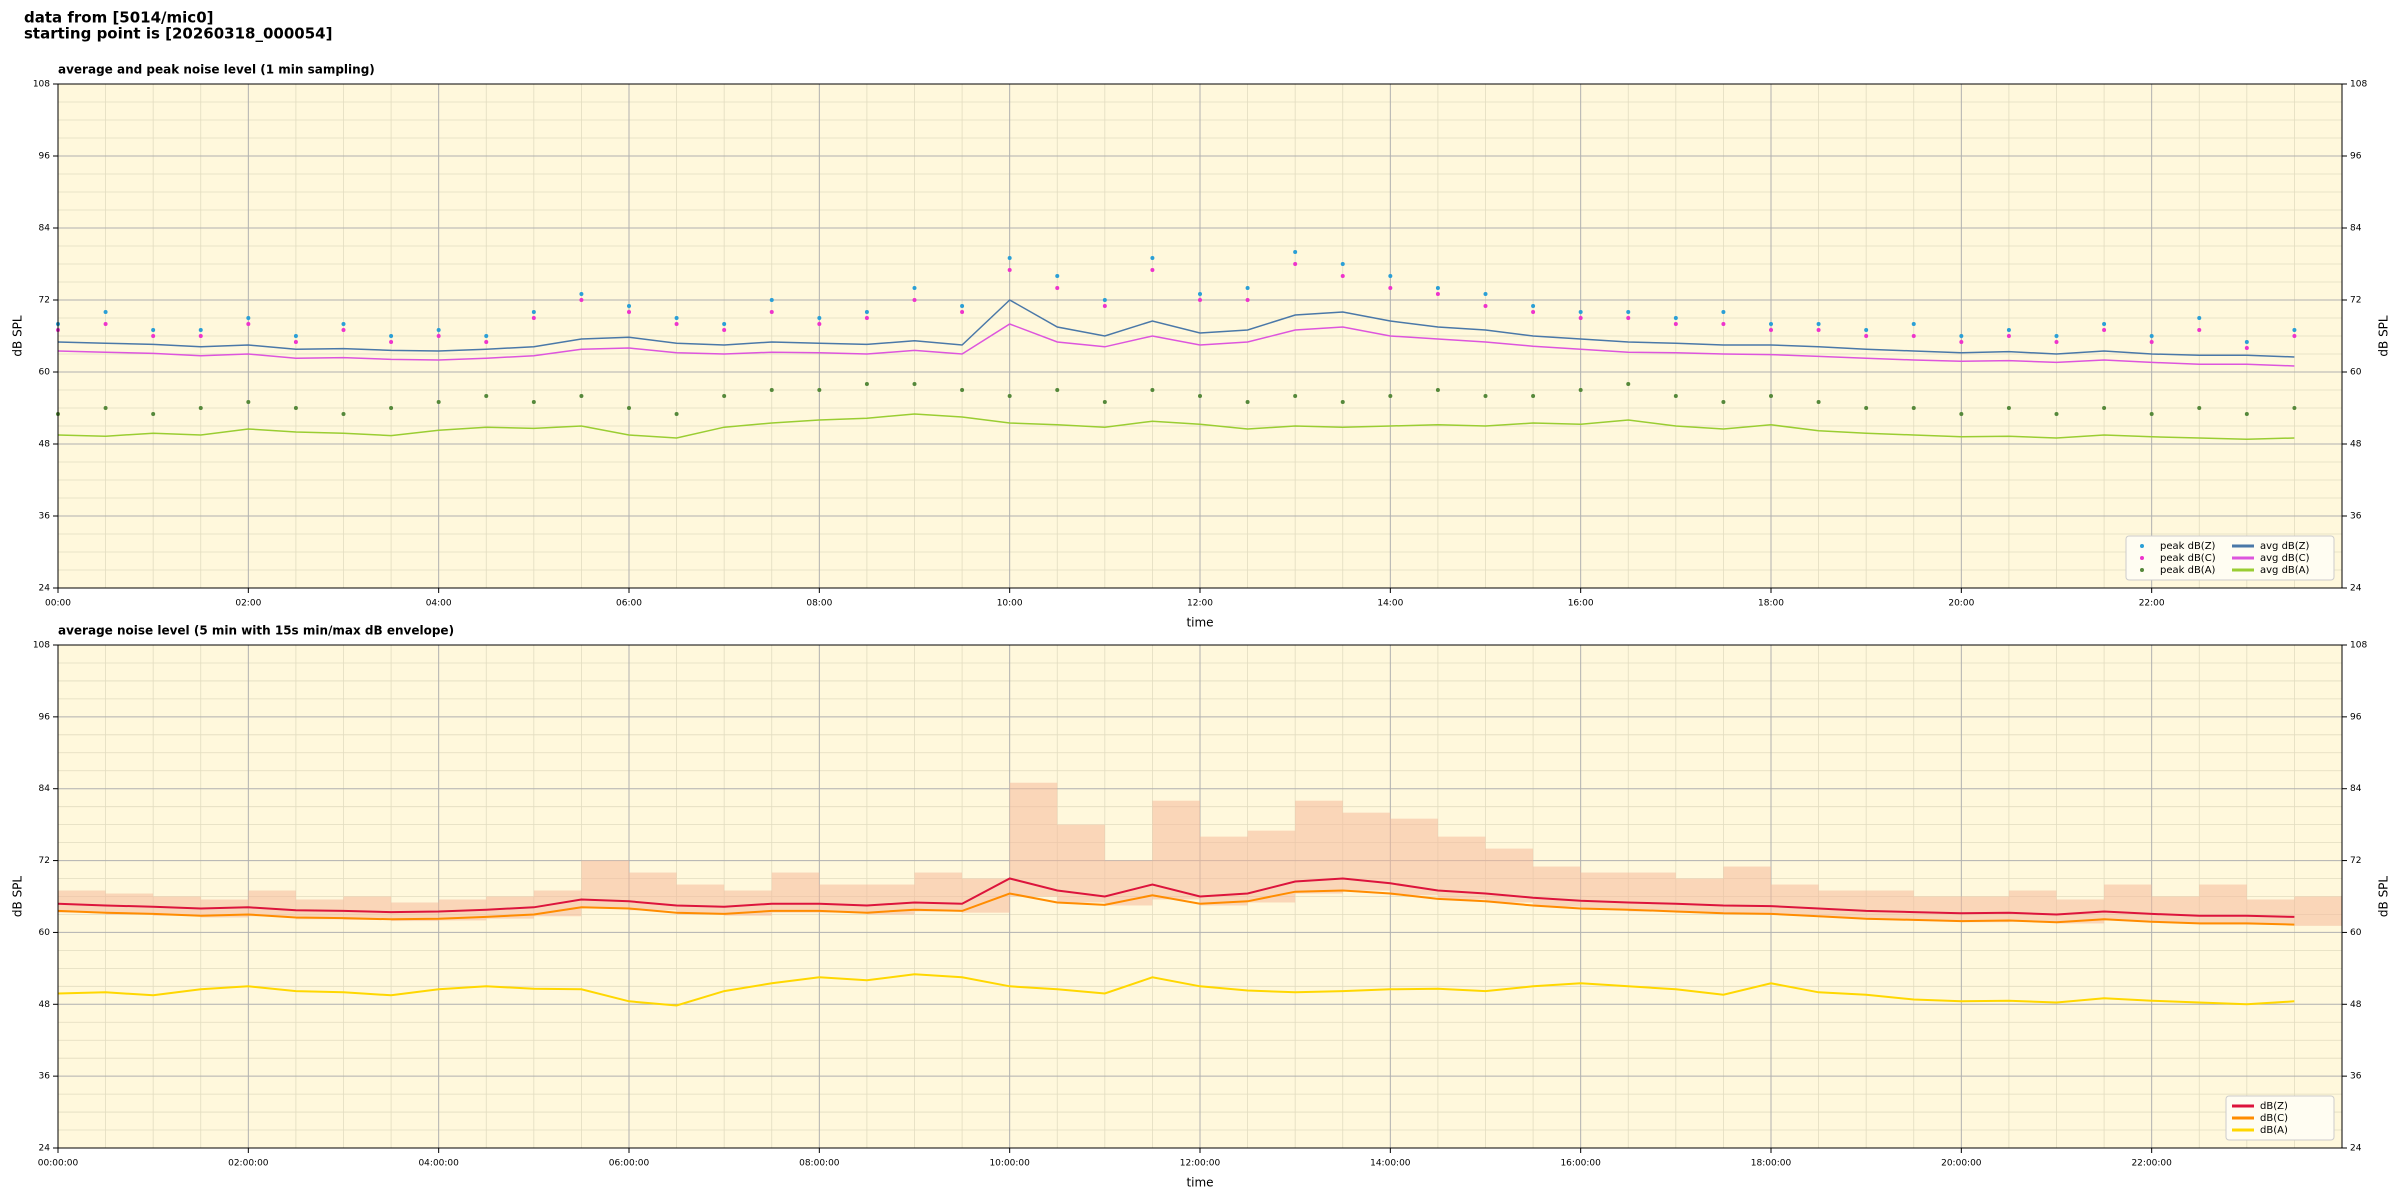  Describe the element at coordinates (2356, 157) in the screenshot. I see `y2-tick-label: 96` at that location.